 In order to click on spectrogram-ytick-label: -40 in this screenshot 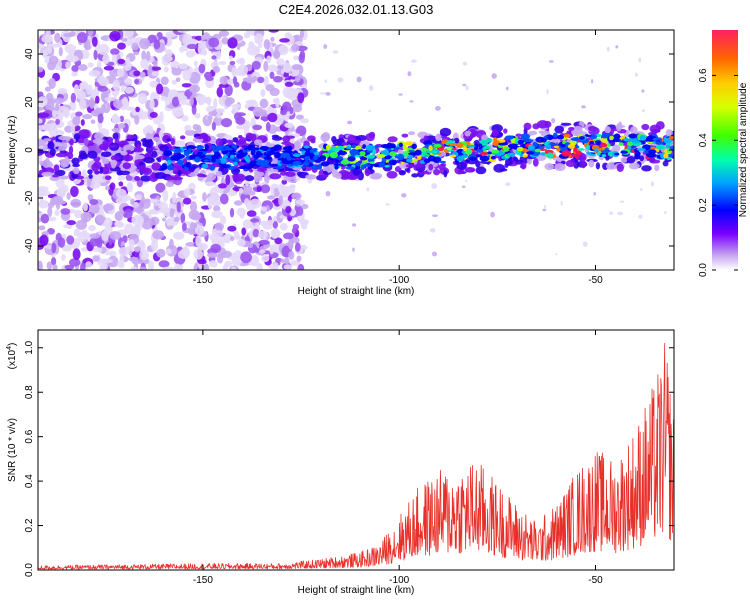, I will do `click(29, 245)`.